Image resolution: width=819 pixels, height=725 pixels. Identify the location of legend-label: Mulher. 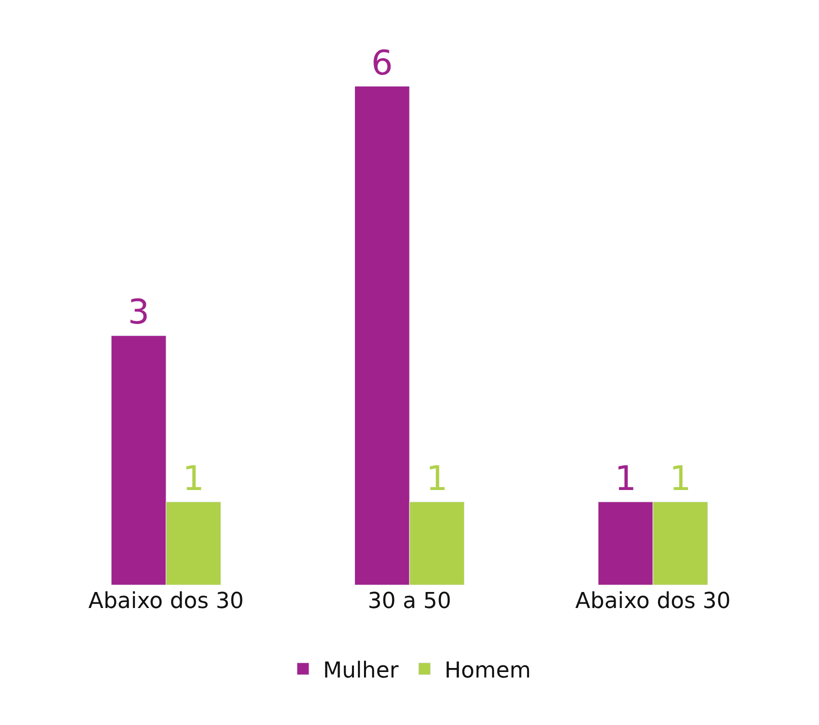
(361, 671).